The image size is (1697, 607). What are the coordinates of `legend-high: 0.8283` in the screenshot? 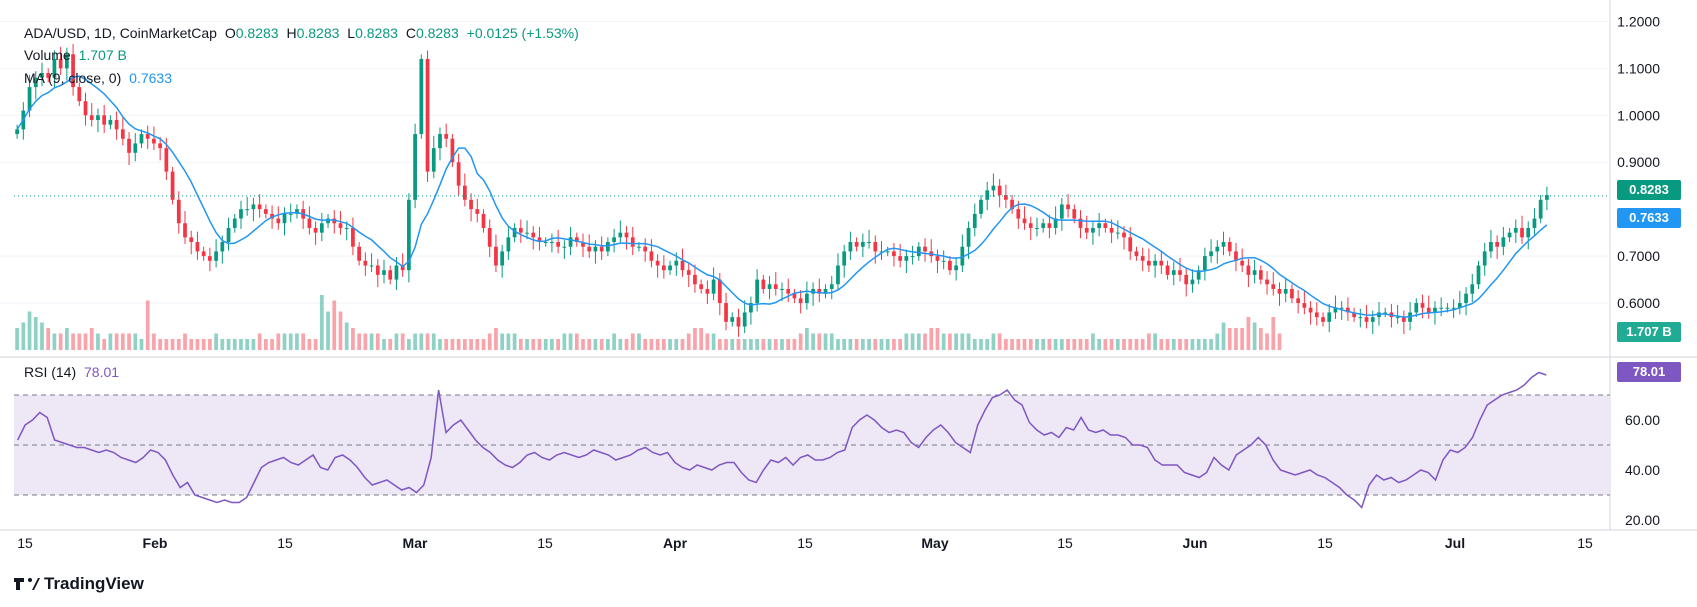 It's located at (318, 33).